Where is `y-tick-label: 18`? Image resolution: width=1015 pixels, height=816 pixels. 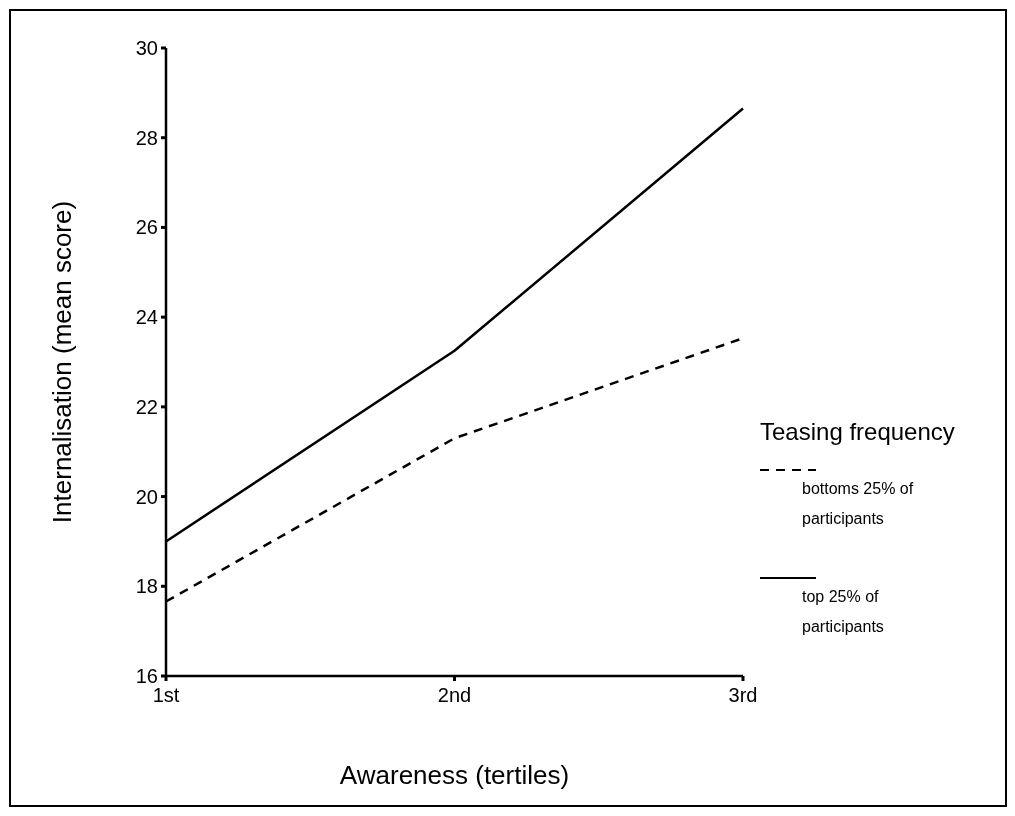
y-tick-label: 18 is located at coordinates (146, 586).